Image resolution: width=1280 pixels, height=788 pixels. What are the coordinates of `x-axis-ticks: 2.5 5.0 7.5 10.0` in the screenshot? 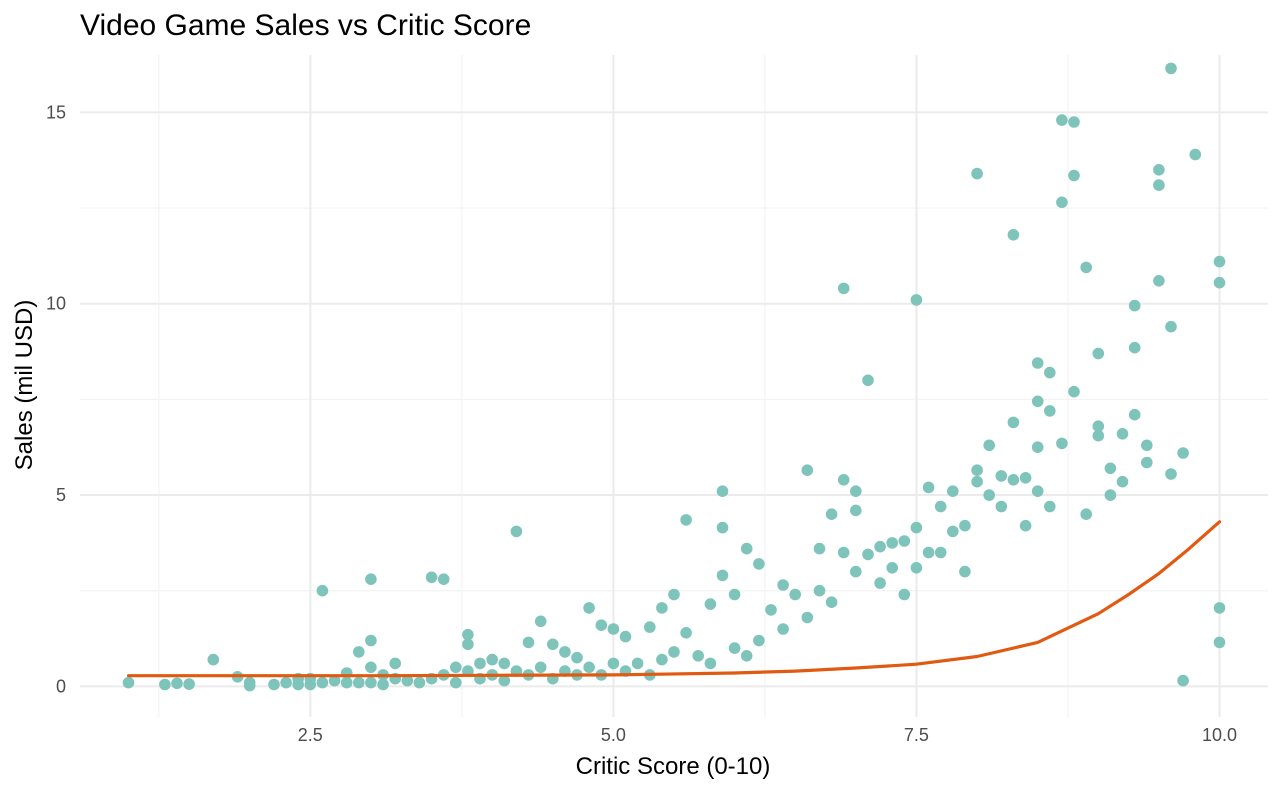 It's located at (767, 735).